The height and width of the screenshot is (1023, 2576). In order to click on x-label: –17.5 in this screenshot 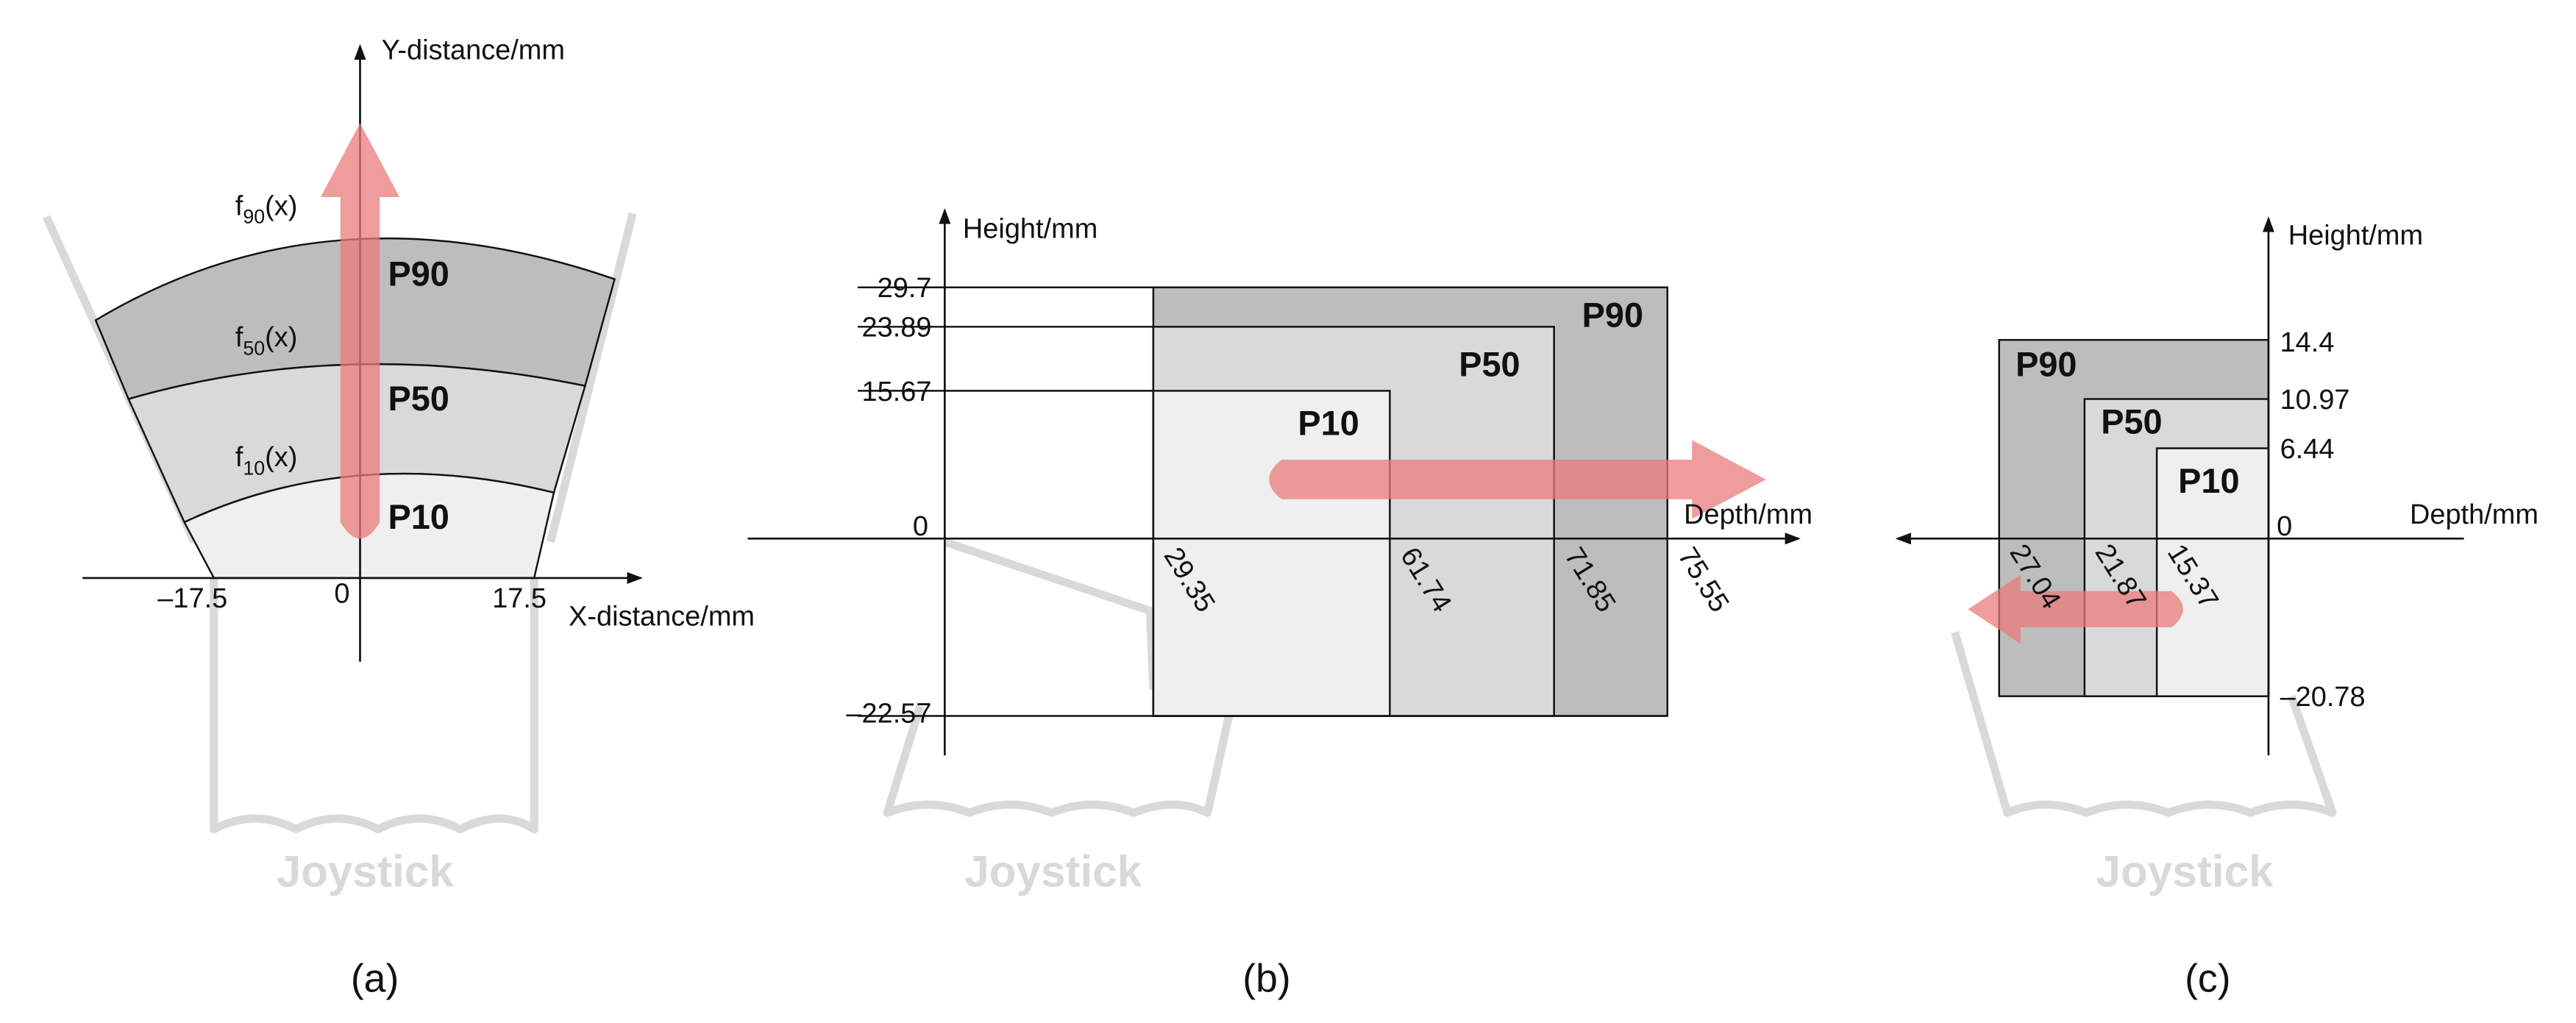, I will do `click(192, 598)`.